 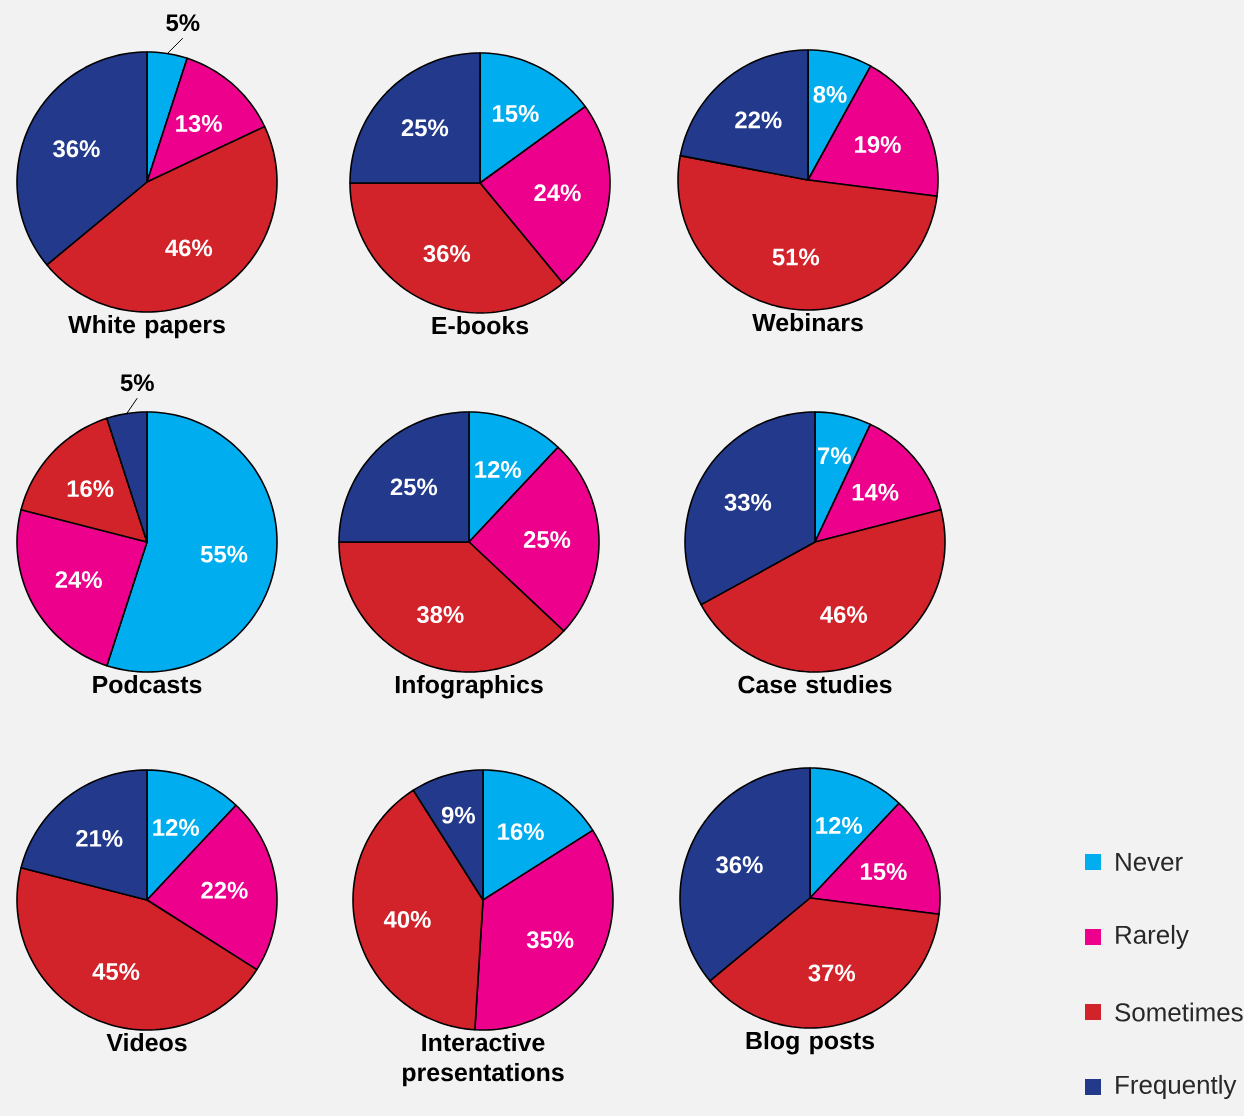 What do you see at coordinates (99, 838) in the screenshot?
I see `data-label: 21%` at bounding box center [99, 838].